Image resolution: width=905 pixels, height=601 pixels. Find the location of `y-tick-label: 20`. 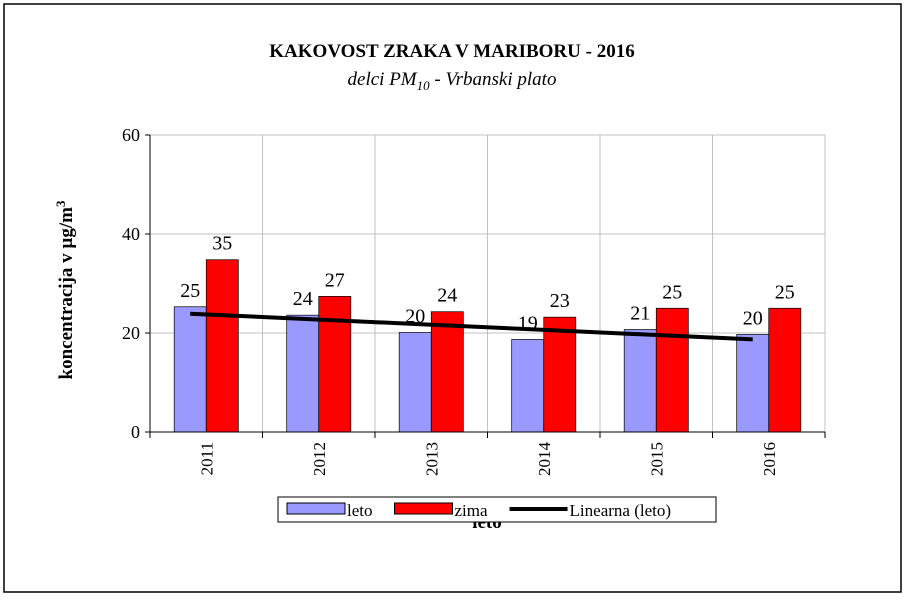

y-tick-label: 20 is located at coordinates (131, 333).